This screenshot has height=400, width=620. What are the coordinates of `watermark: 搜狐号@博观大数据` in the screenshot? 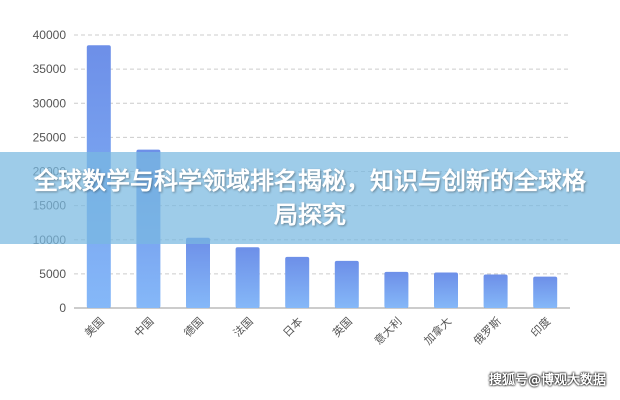 It's located at (547, 380).